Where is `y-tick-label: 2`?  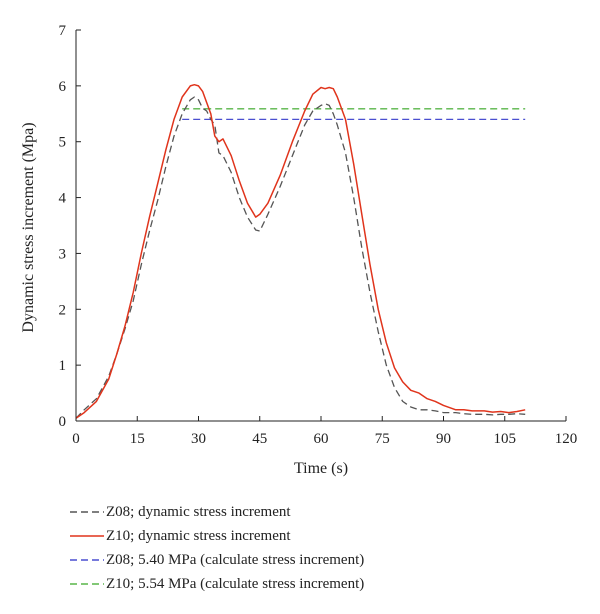 y-tick-label: 2 is located at coordinates (63, 310).